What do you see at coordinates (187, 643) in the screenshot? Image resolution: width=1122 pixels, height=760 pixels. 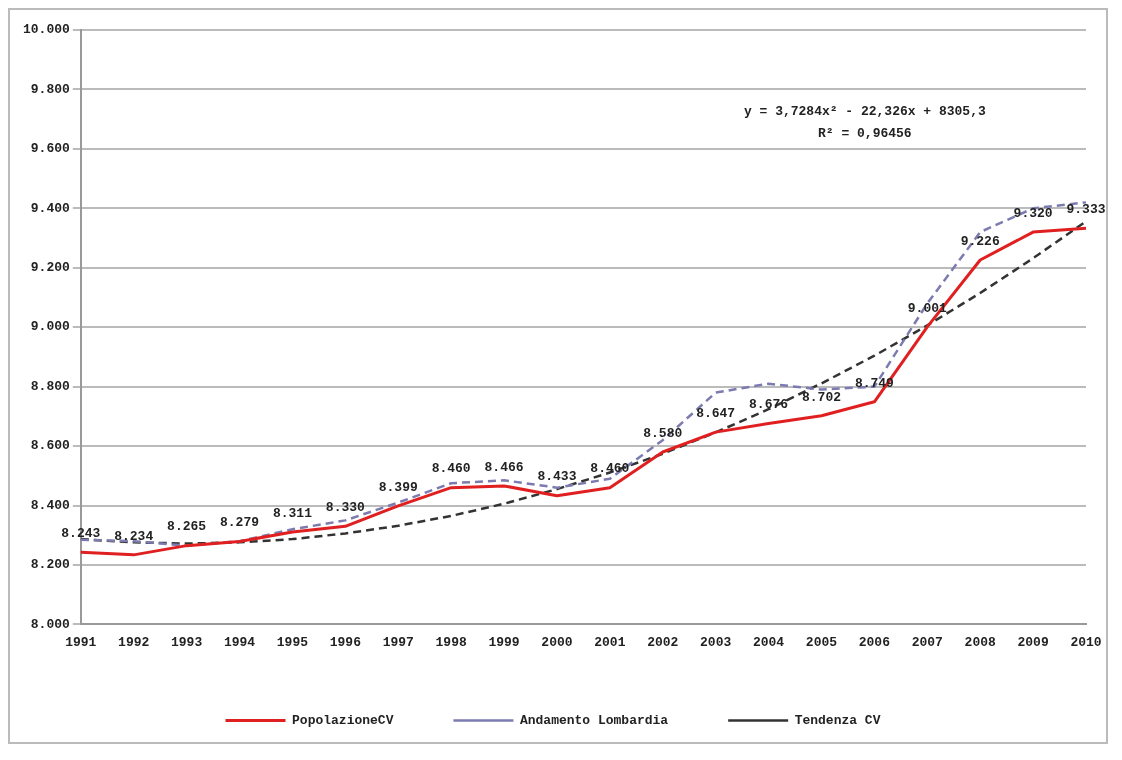 I see `x-tick-label: 1993` at bounding box center [187, 643].